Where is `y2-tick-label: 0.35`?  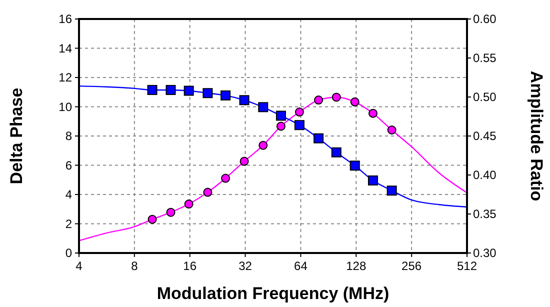 y2-tick-label: 0.35 is located at coordinates (485, 214).